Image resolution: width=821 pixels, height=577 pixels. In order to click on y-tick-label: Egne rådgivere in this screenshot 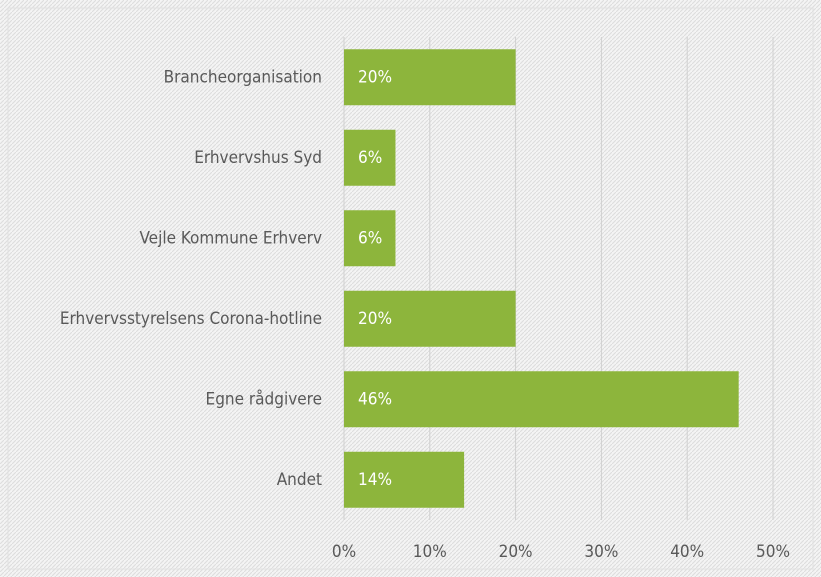, I will do `click(264, 398)`.